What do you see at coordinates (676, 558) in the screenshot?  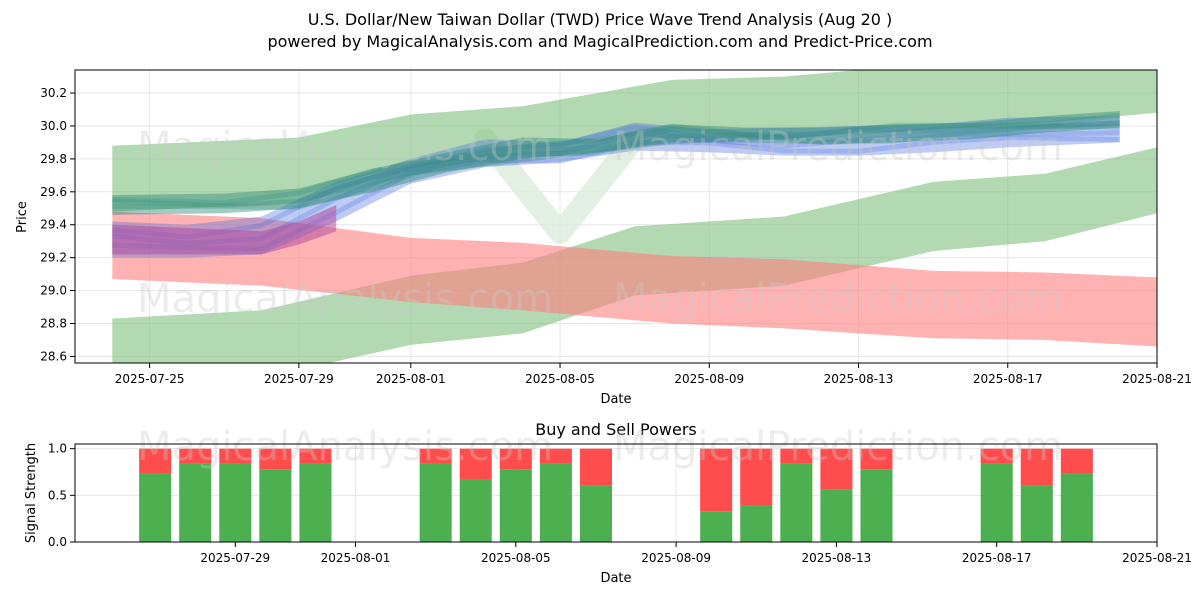 I see `signal-x-tick-label: 2025-08-09` at bounding box center [676, 558].